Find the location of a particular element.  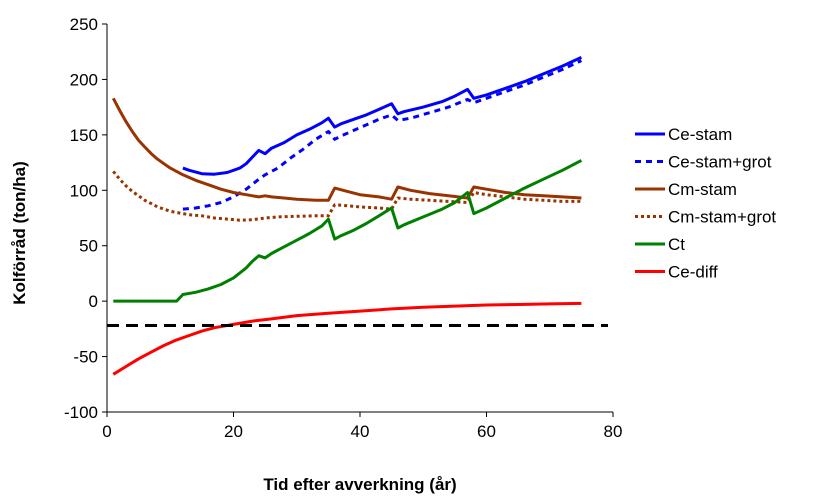

legend-label-ce-stam: Ce-stam is located at coordinates (700, 134).